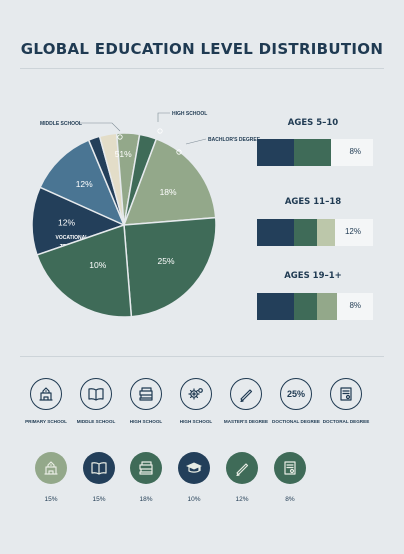 The image size is (404, 554). I want to click on age-bar: 12%, so click(315, 232).